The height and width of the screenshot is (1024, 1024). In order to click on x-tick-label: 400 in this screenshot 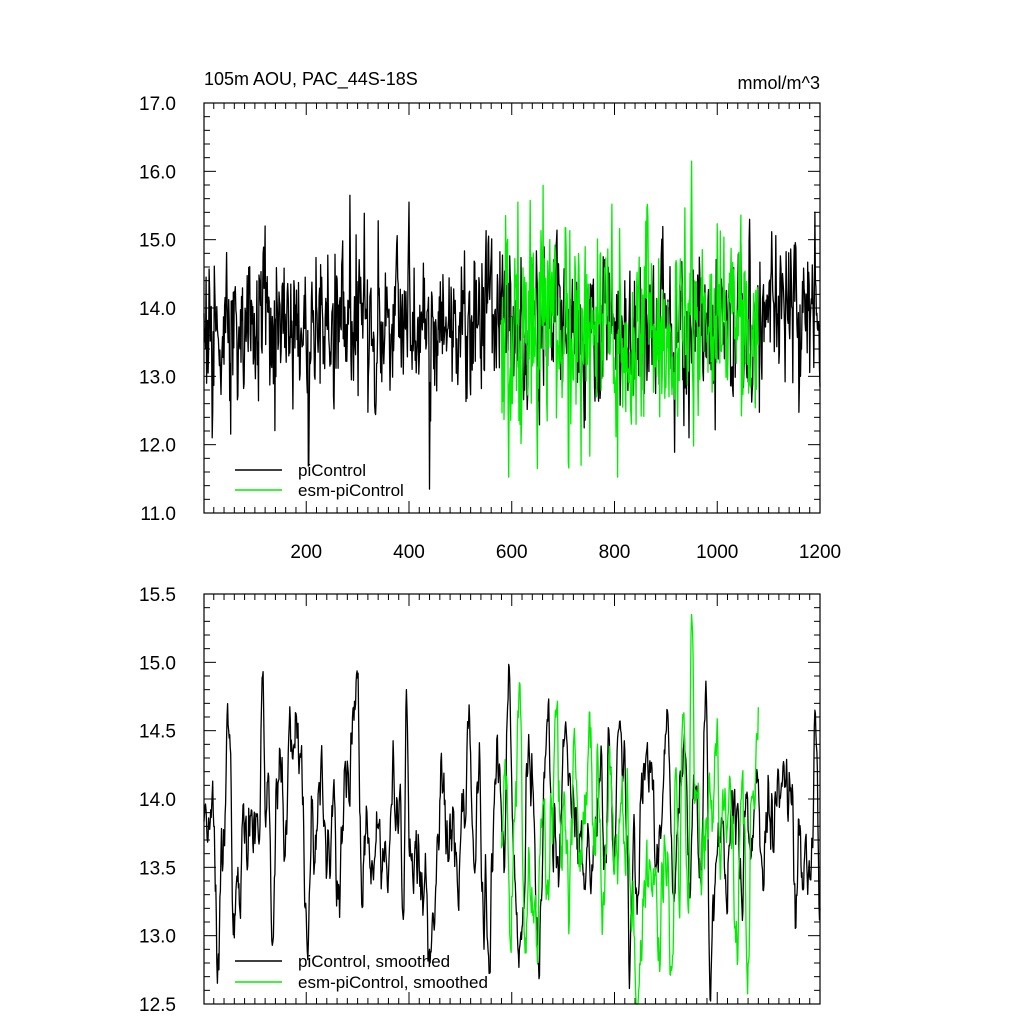, I will do `click(409, 552)`.